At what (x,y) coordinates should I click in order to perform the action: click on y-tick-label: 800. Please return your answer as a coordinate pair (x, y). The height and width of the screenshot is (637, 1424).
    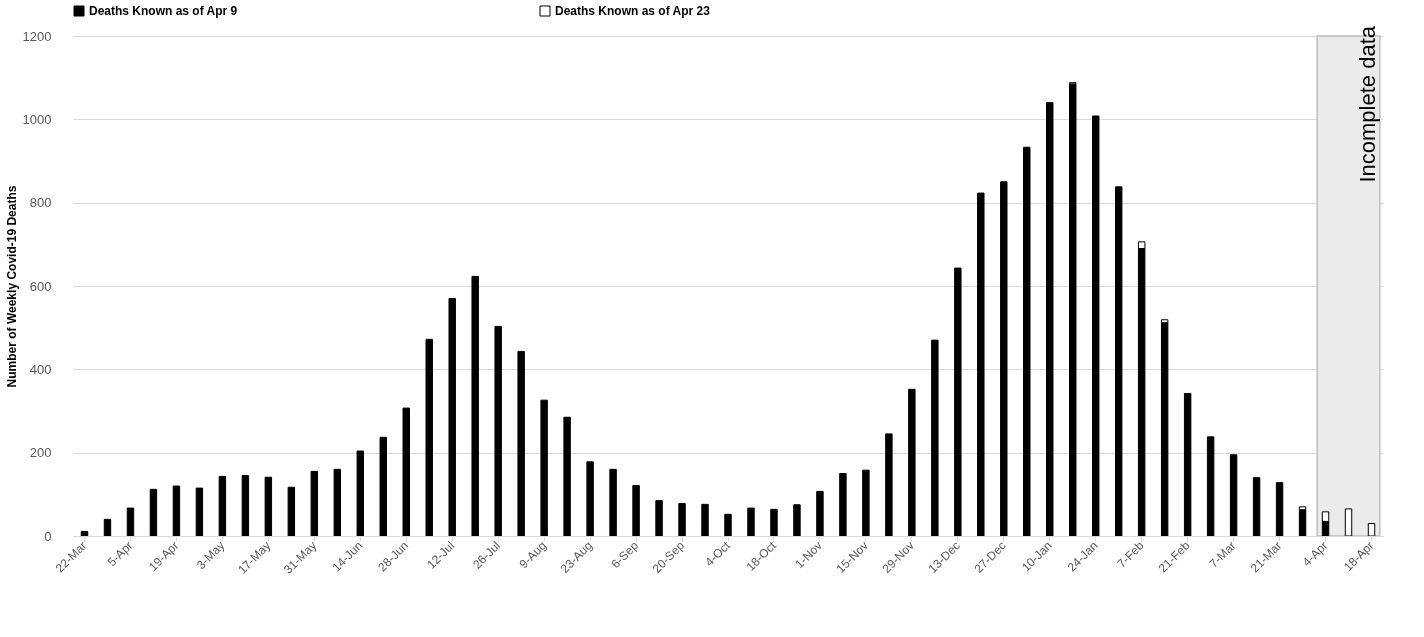
    Looking at the image, I should click on (40, 203).